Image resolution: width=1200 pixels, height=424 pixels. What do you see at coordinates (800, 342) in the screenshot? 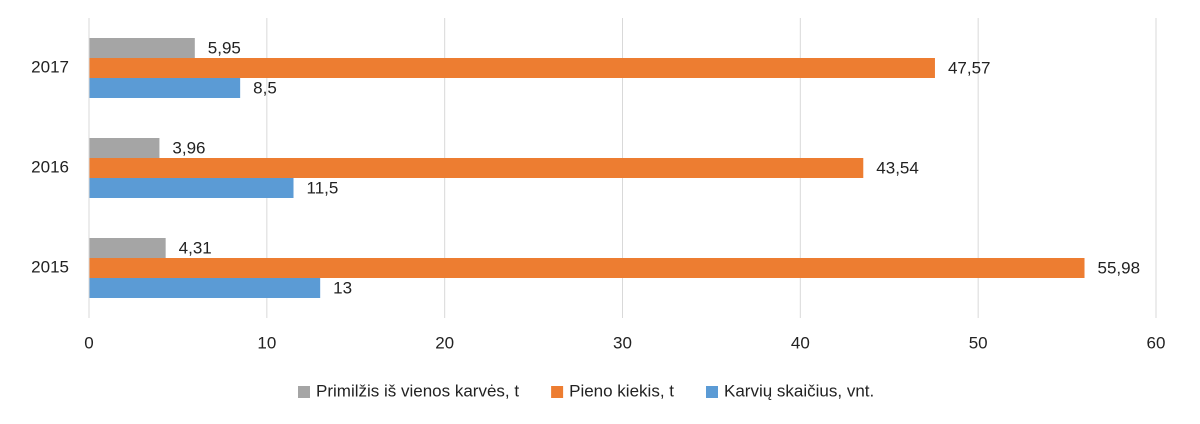
I see `x-tick-label: 40` at bounding box center [800, 342].